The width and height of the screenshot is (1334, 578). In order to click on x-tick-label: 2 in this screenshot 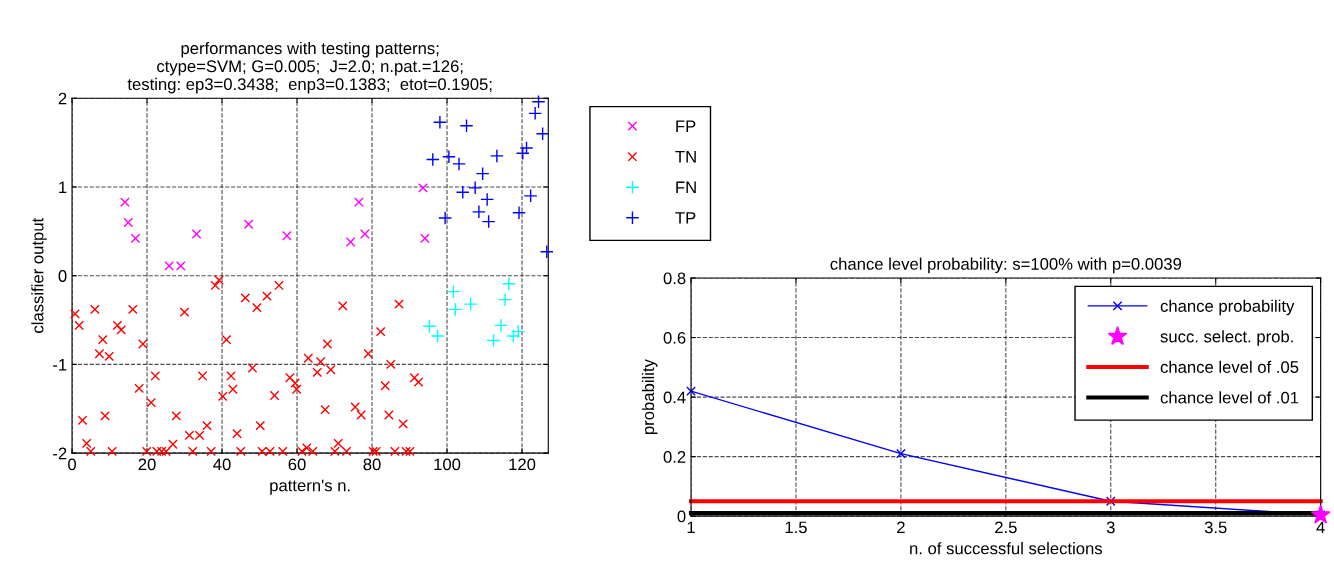, I will do `click(901, 527)`.